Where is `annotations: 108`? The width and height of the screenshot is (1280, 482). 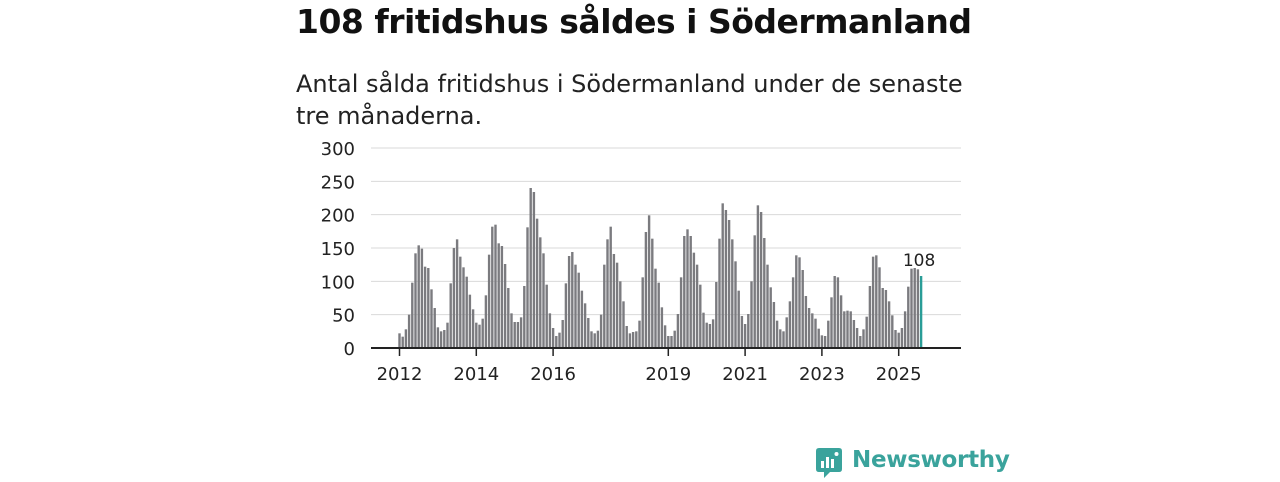 annotations: 108 is located at coordinates (919, 261).